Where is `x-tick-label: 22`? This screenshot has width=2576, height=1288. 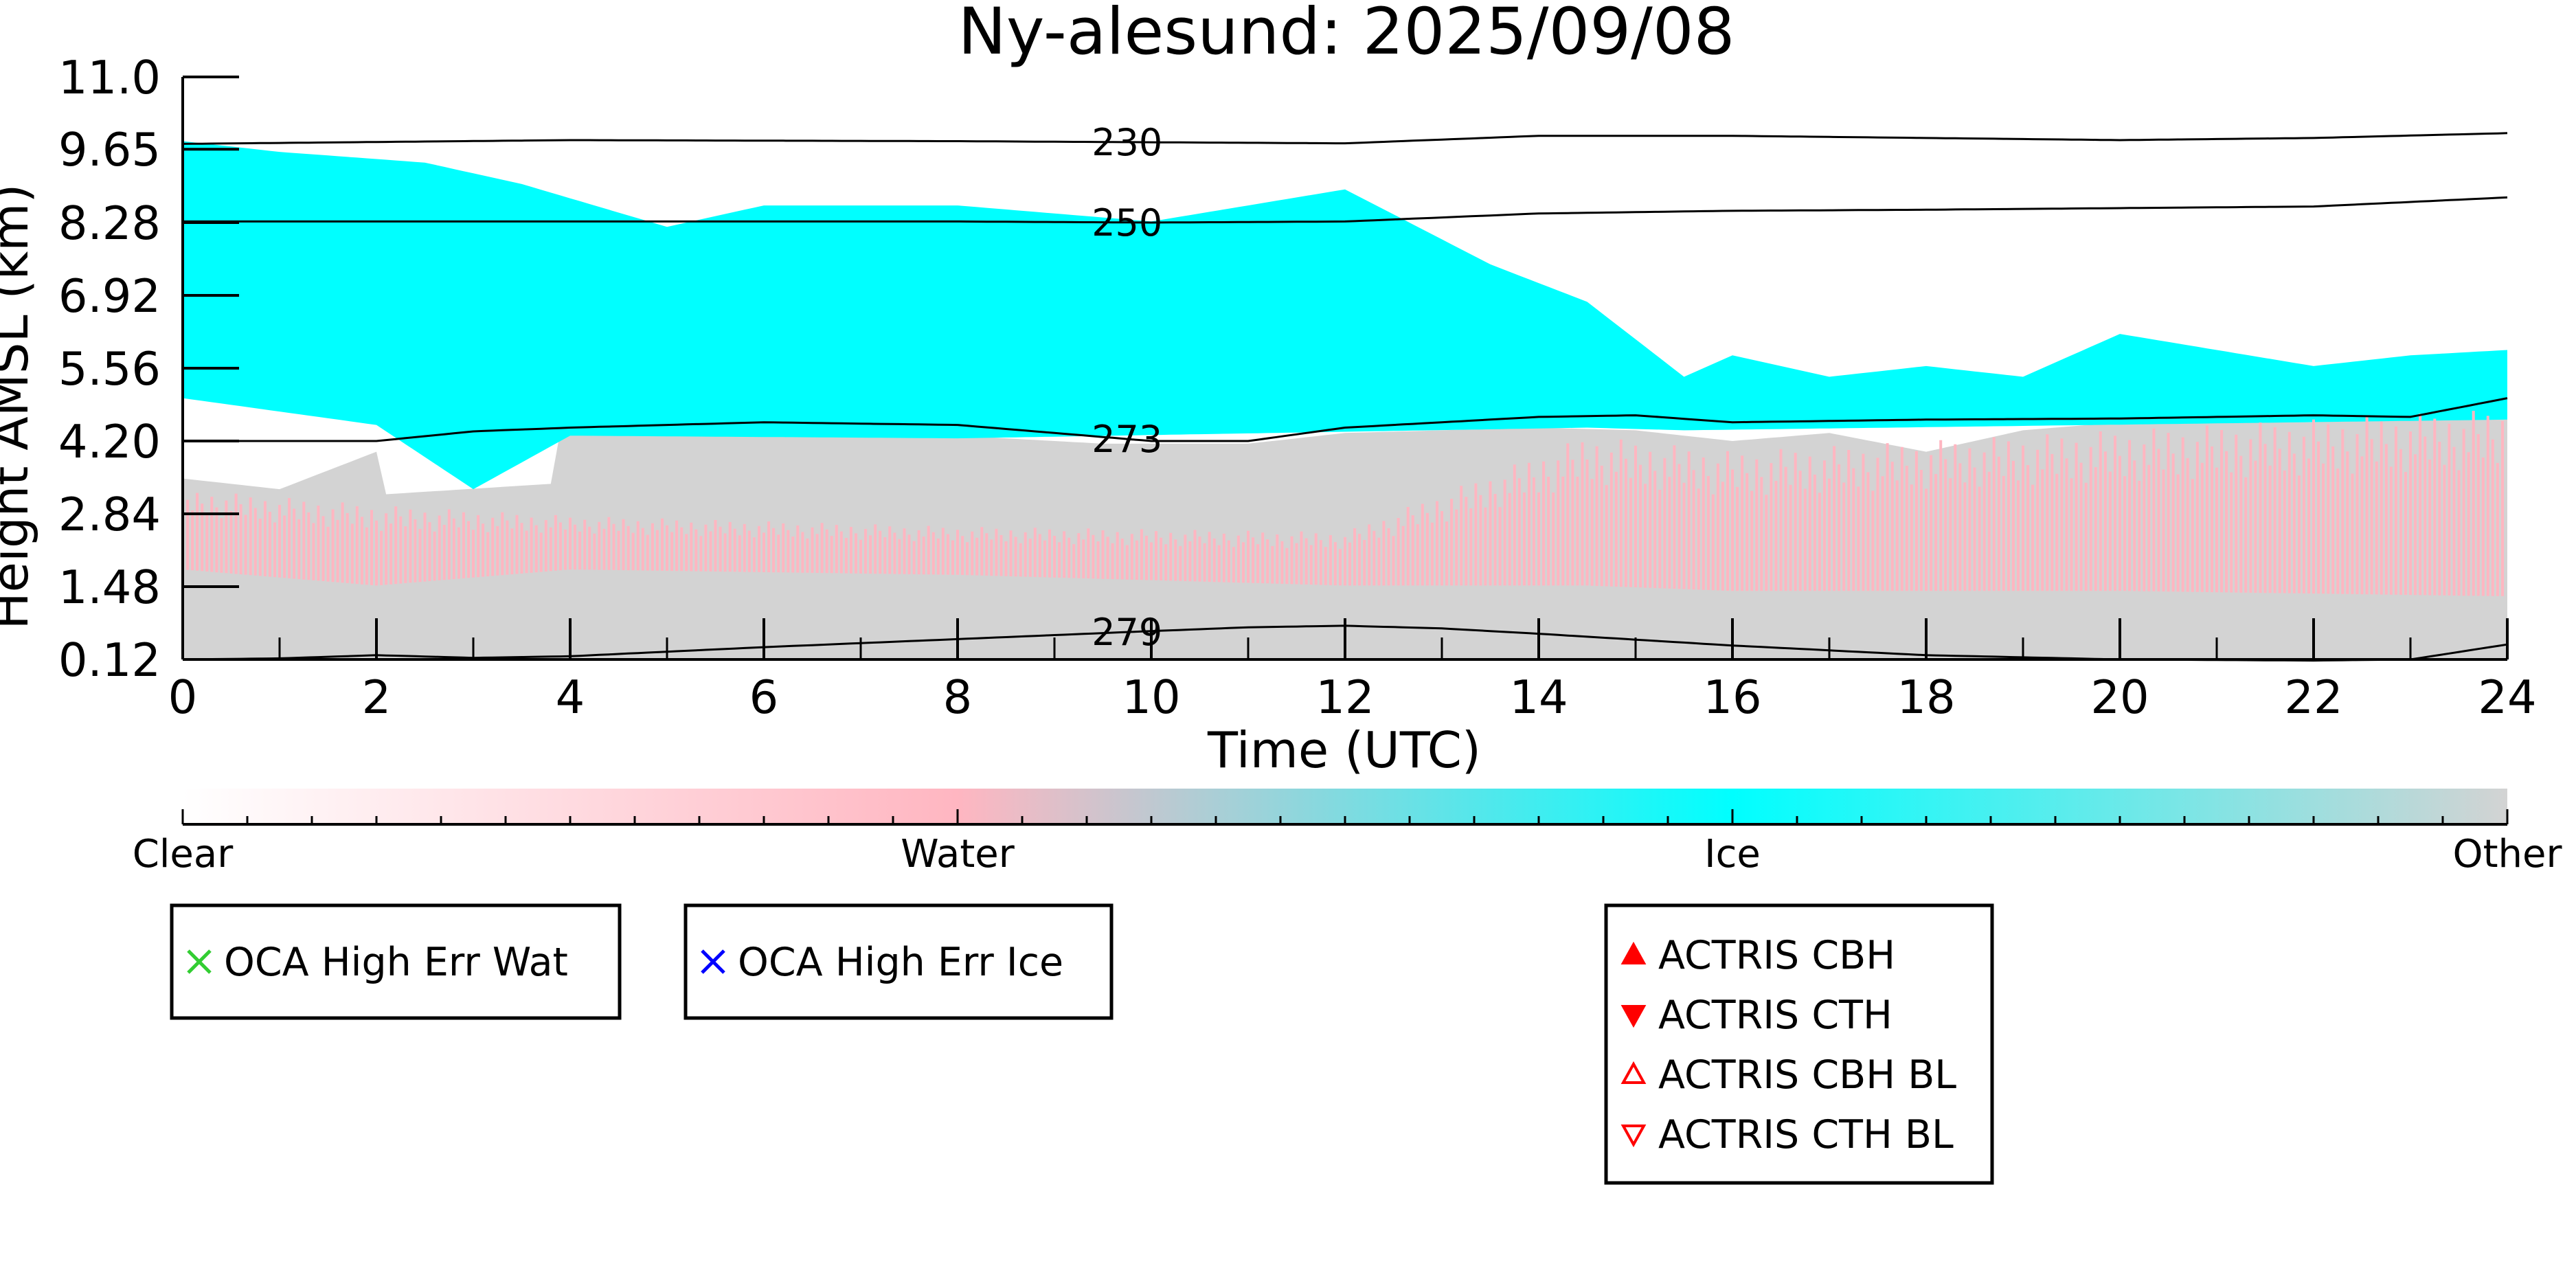 x-tick-label: 22 is located at coordinates (2313, 697).